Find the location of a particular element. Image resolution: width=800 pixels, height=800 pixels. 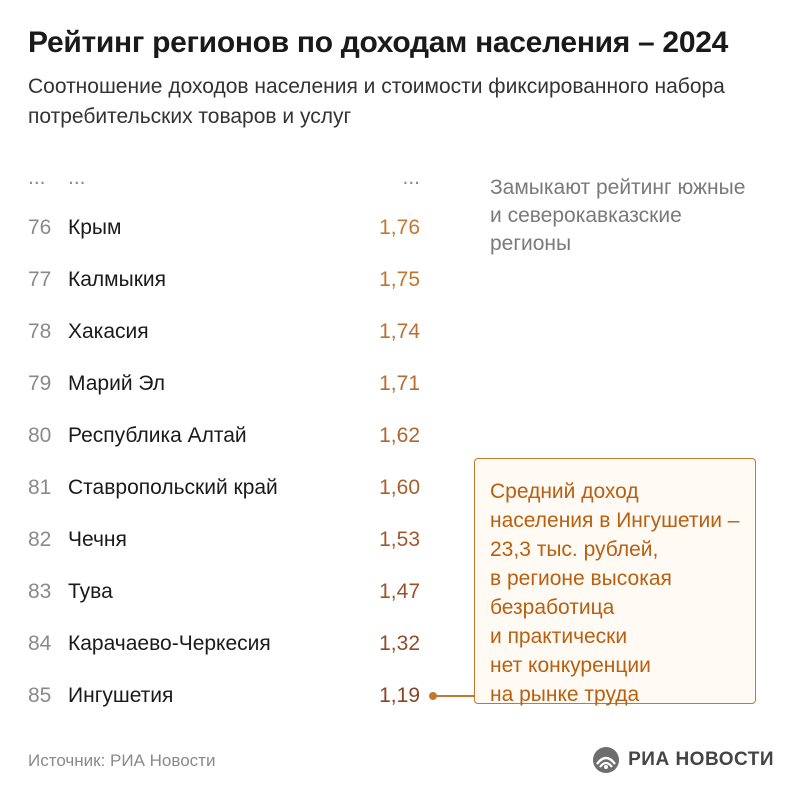

row-region-name: Марий Эл is located at coordinates (117, 383).